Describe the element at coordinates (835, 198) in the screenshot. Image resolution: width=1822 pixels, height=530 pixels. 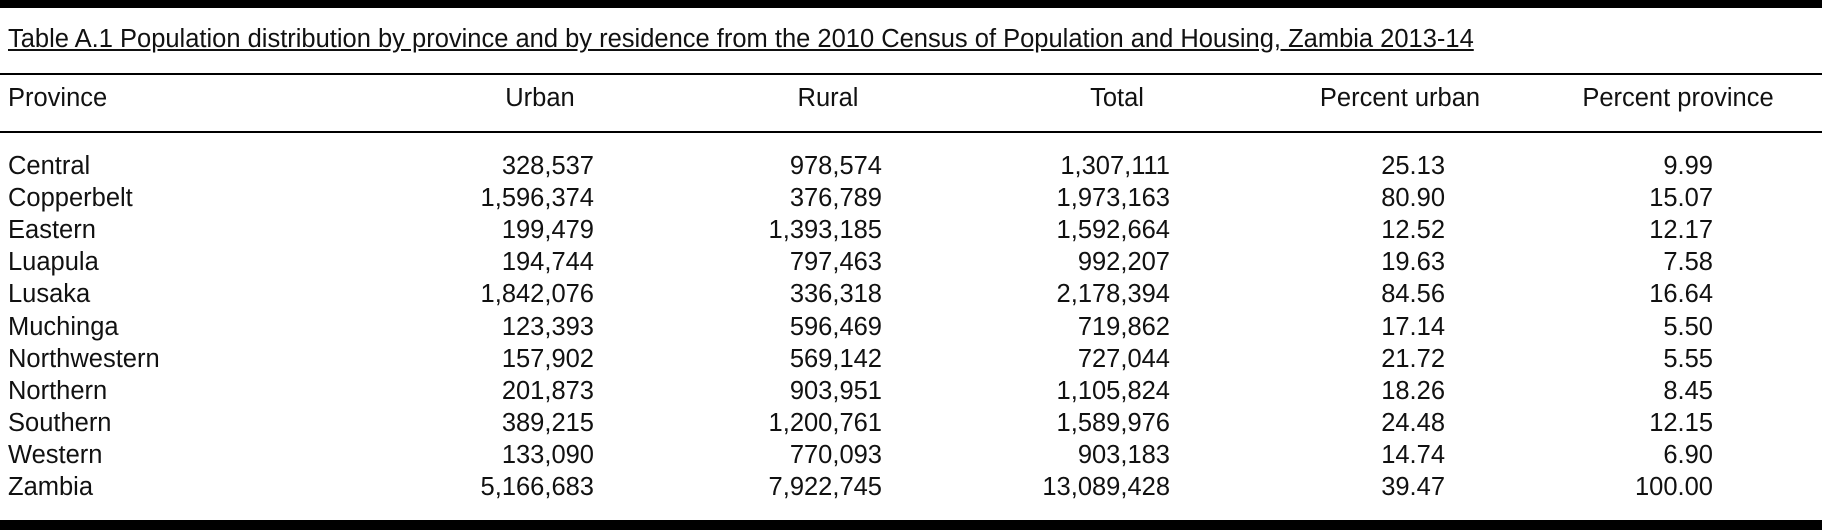
I see `rural-value: 376,789` at that location.